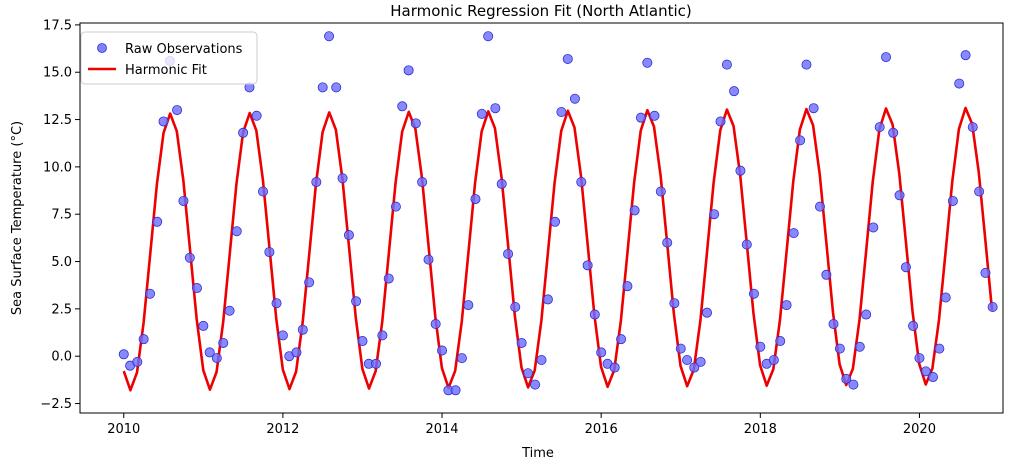  Describe the element at coordinates (282, 429) in the screenshot. I see `x-tick-label: 2012` at that location.